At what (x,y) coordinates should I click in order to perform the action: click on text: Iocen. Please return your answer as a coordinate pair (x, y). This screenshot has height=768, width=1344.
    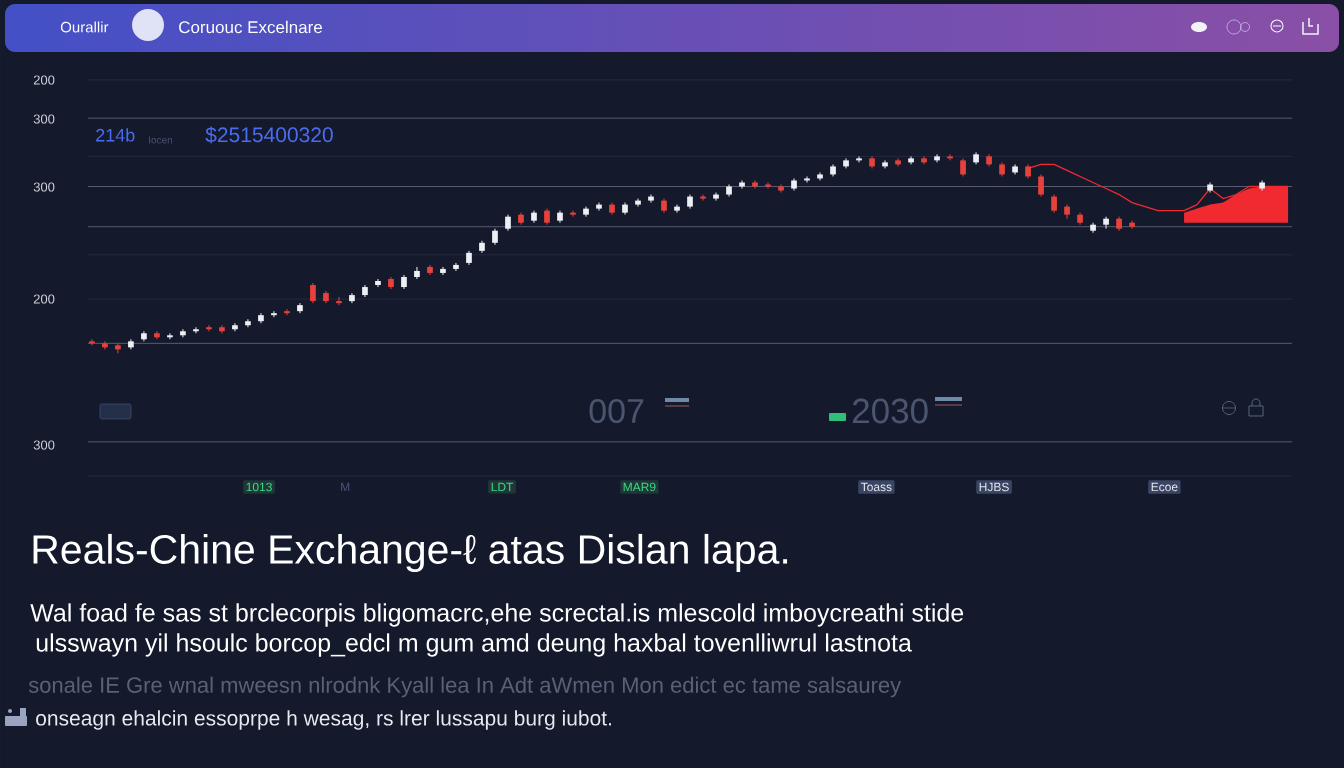
    Looking at the image, I should click on (161, 140).